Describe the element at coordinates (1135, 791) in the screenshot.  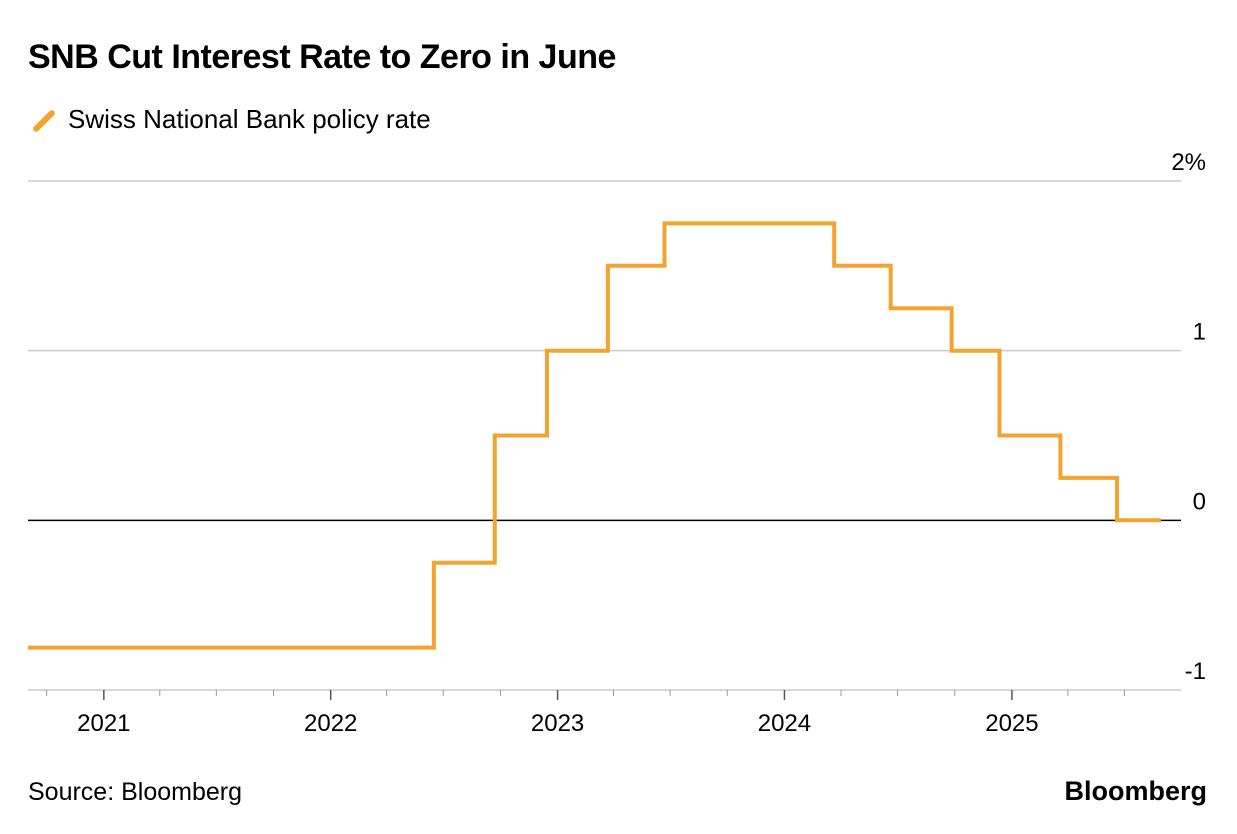
I see `brand-logo: Bloomberg` at that location.